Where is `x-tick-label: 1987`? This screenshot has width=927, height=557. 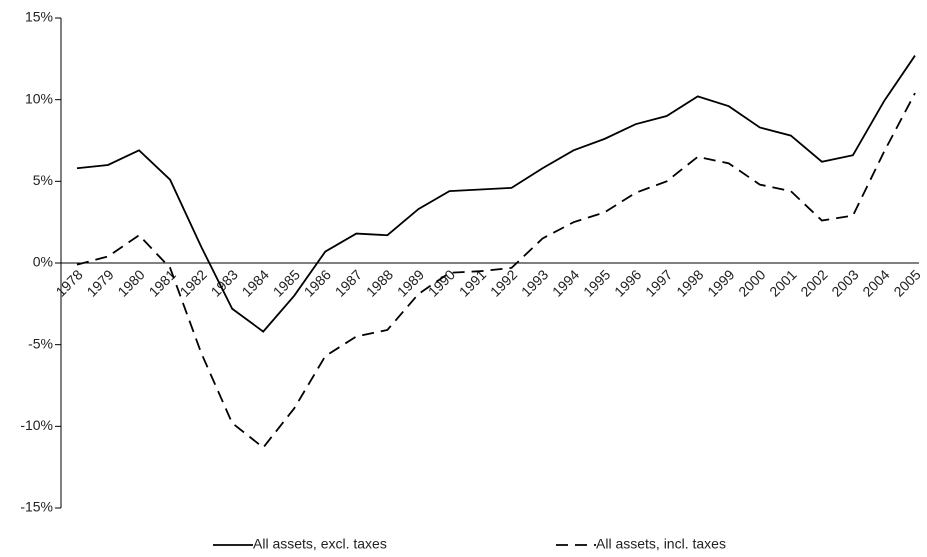
x-tick-label: 1987 is located at coordinates (348, 282).